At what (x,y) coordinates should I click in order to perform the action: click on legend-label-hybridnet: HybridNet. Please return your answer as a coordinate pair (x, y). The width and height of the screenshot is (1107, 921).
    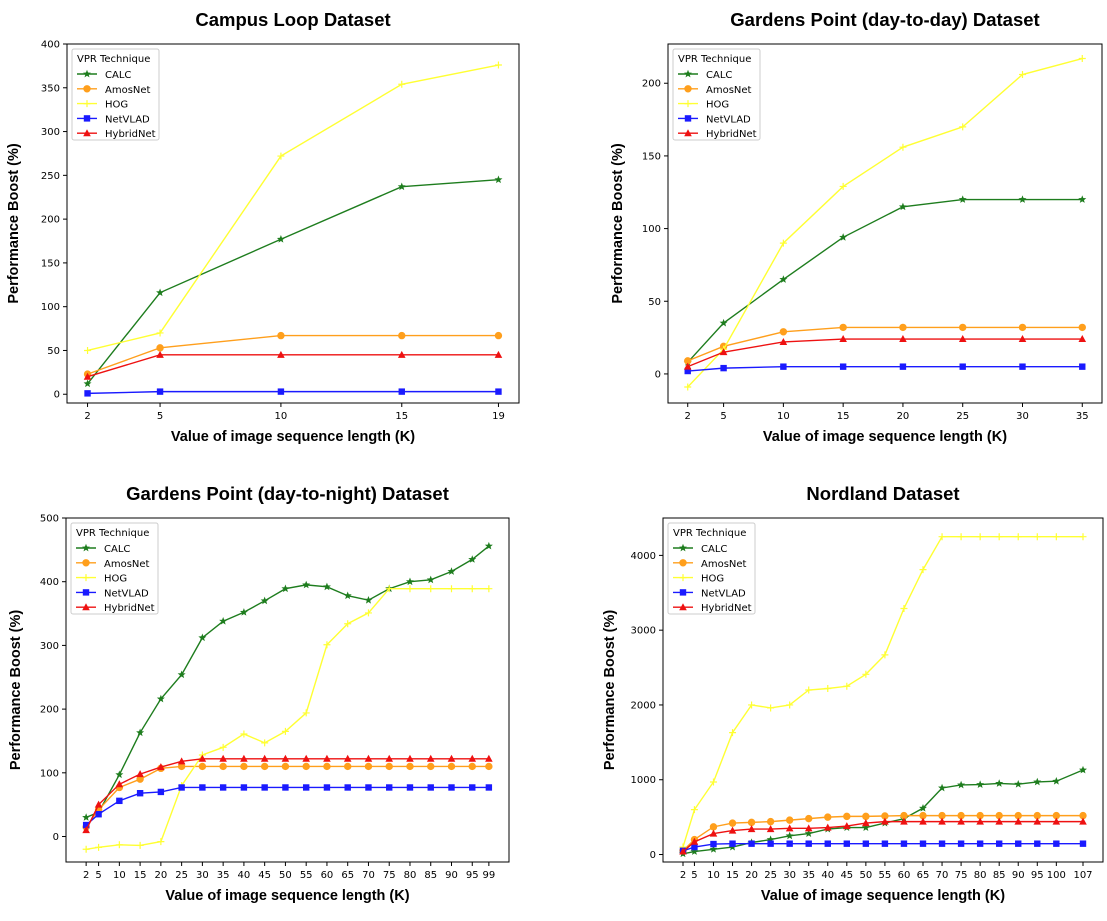
    Looking at the image, I should click on (726, 608).